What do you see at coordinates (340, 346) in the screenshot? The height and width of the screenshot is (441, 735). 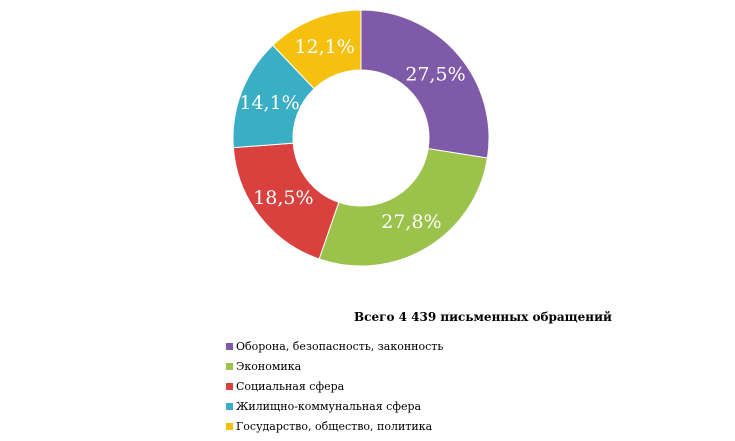 I see `legend-label: Оборона, безопасность, законность` at bounding box center [340, 346].